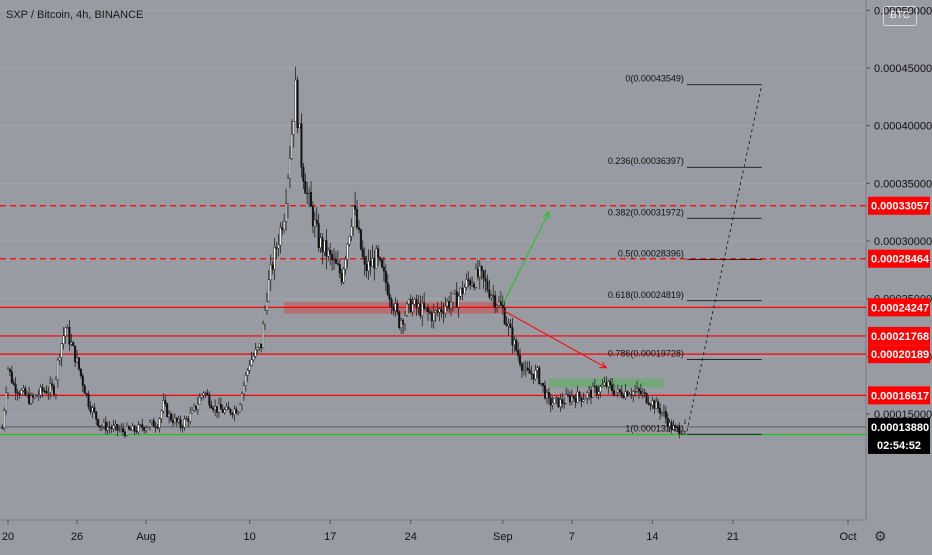  Describe the element at coordinates (652, 537) in the screenshot. I see `x-tick-label: 14` at that location.